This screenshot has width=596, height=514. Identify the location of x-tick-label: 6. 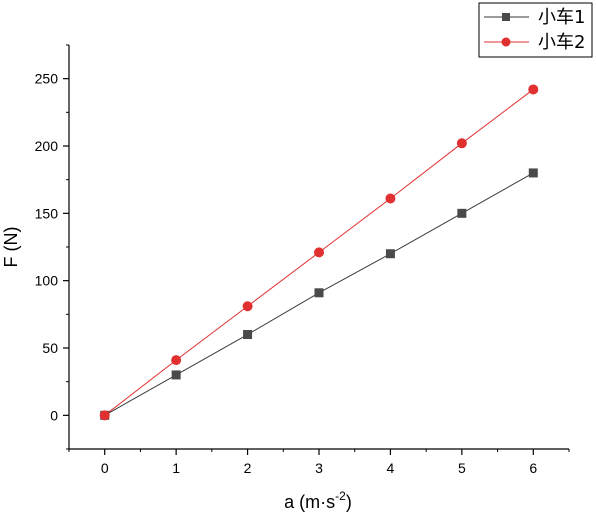
(533, 468).